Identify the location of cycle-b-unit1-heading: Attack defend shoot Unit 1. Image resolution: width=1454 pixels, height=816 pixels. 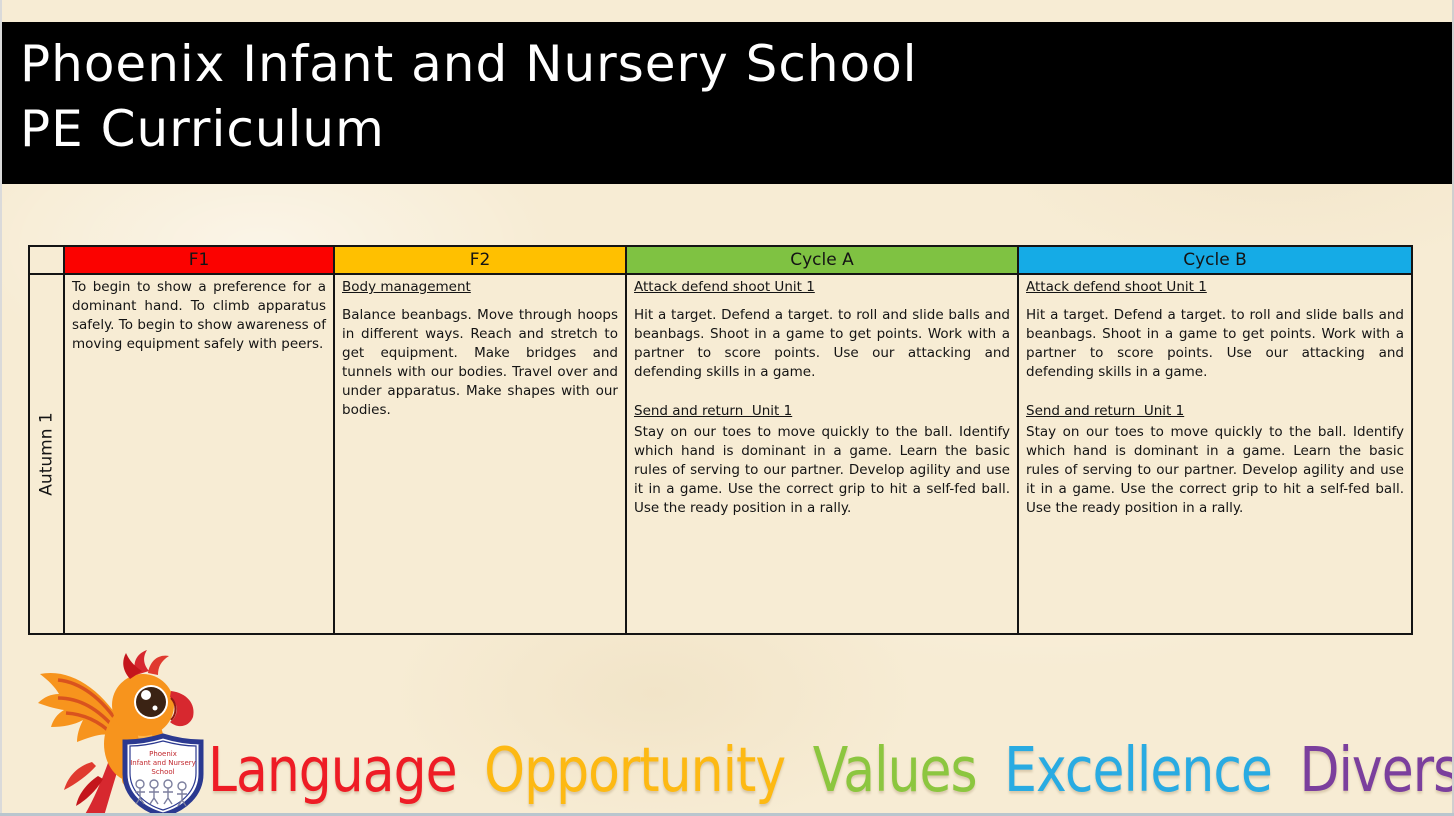
(1116, 287).